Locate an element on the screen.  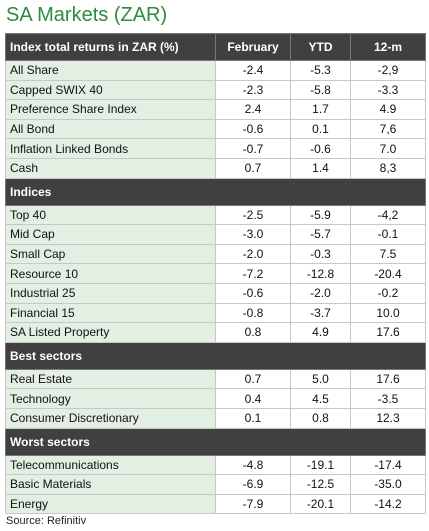
data-row: Industrial 25 -0.6 -2.0 -0.2 is located at coordinates (215, 293).